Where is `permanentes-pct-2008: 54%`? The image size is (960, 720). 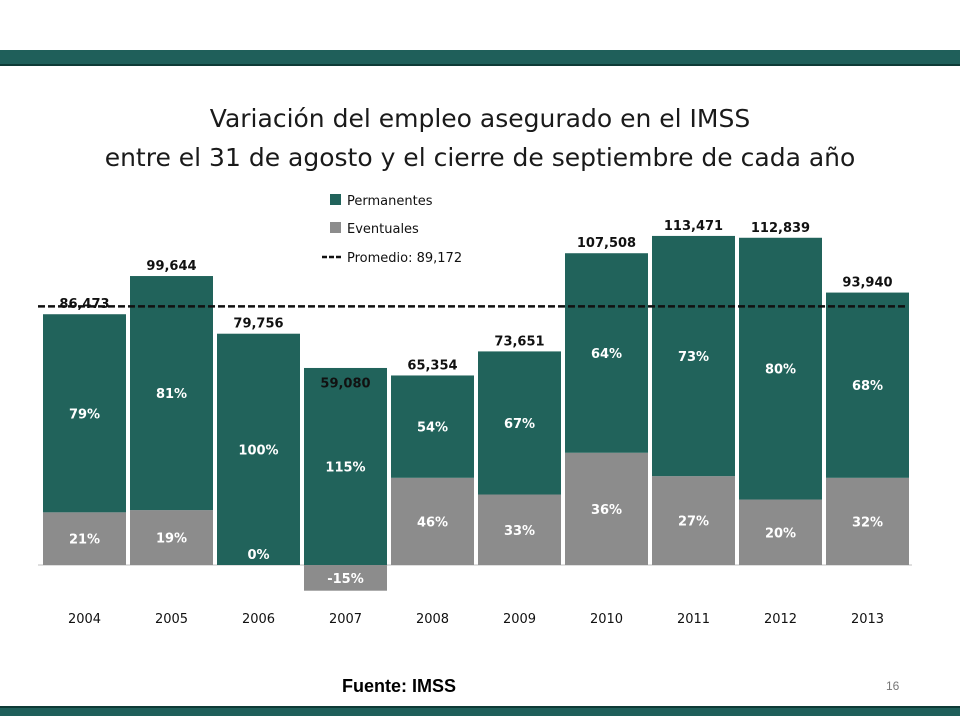 permanentes-pct-2008: 54% is located at coordinates (432, 428).